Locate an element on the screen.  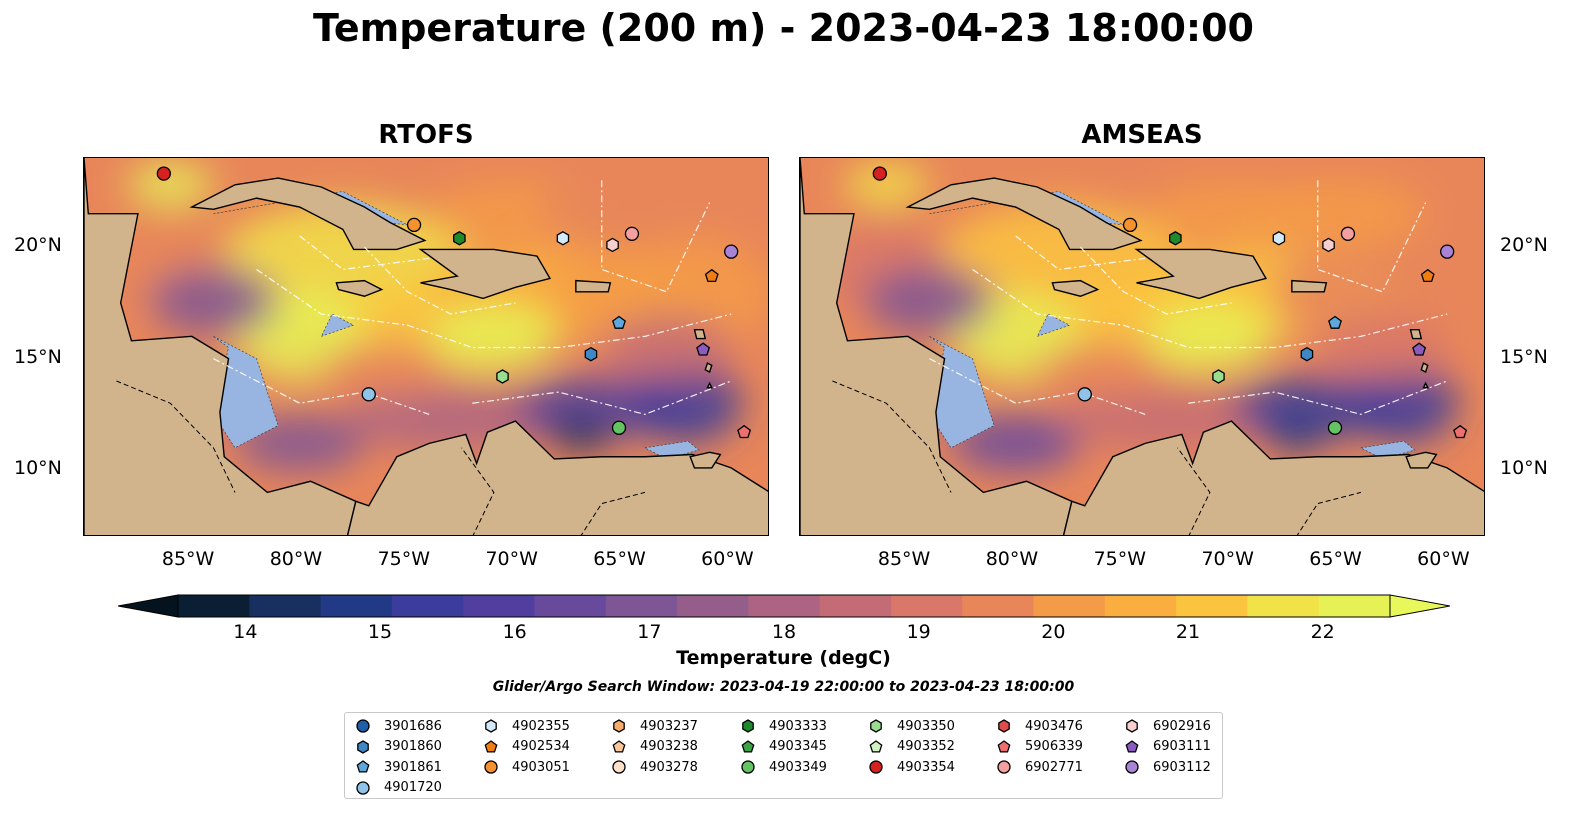
legend-label: 4903476 is located at coordinates (1054, 726).